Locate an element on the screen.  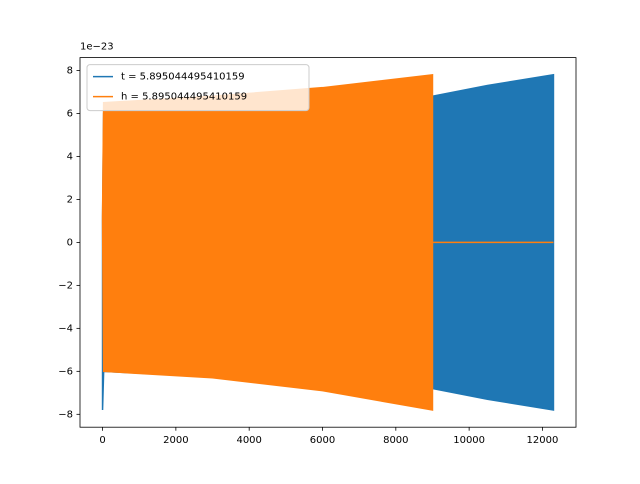
x-tick-label: 8000 is located at coordinates (395, 440).